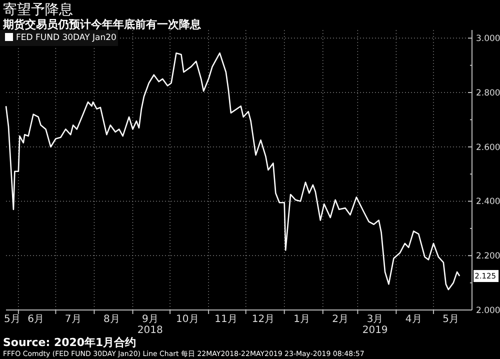 Image resolution: width=500 pixels, height=359 pixels. Describe the element at coordinates (69, 342) in the screenshot. I see `source-note: Source: 2020年1月合约` at that location.